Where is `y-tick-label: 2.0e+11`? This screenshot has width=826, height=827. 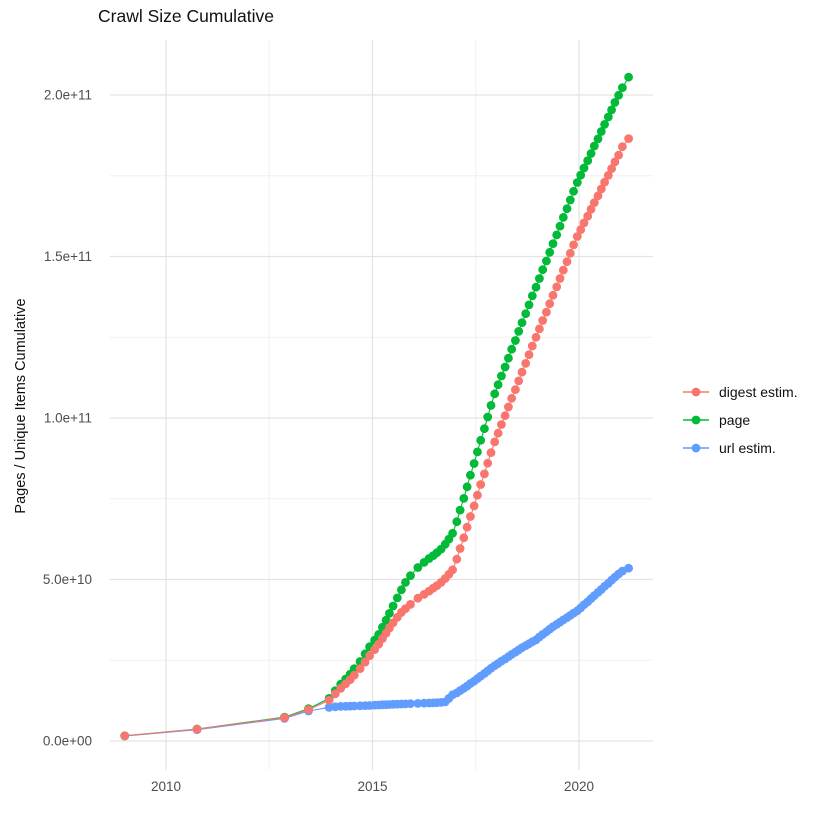 y-tick-label: 2.0e+11 is located at coordinates (68, 95).